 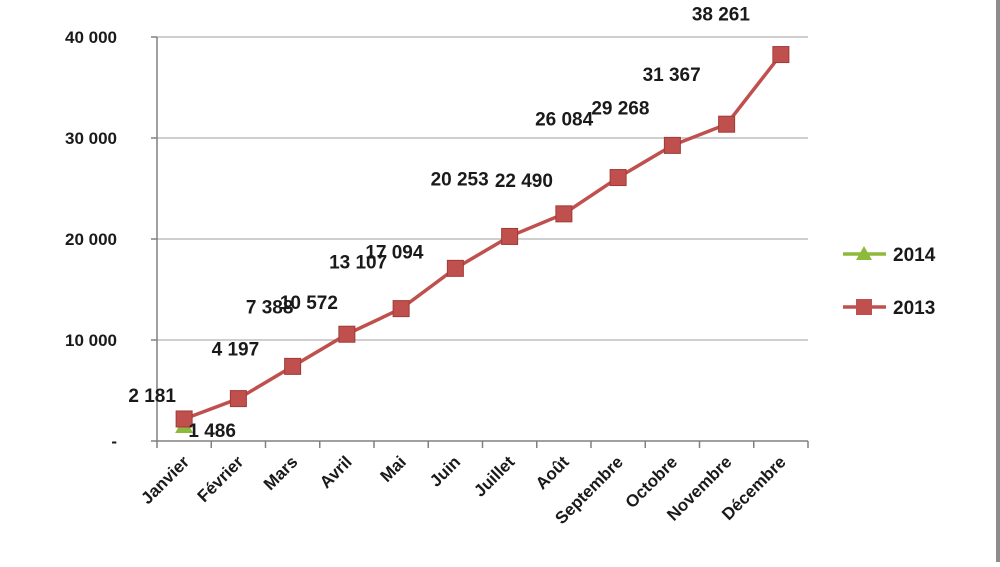 I want to click on data-label-2013: 22 490, so click(x=524, y=181).